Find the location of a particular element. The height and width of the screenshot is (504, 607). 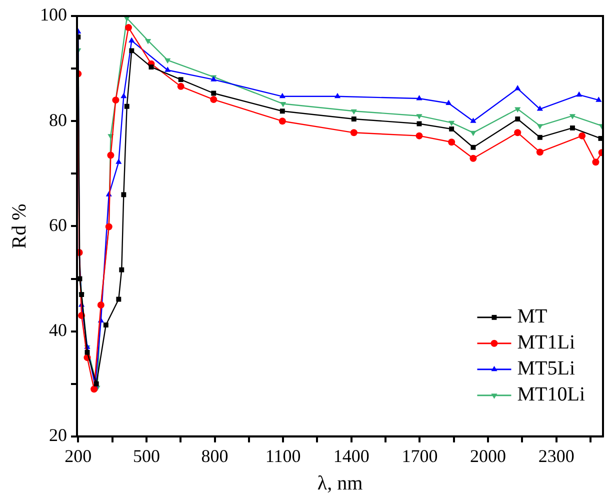

y-tick-label: 80 is located at coordinates (58, 120).